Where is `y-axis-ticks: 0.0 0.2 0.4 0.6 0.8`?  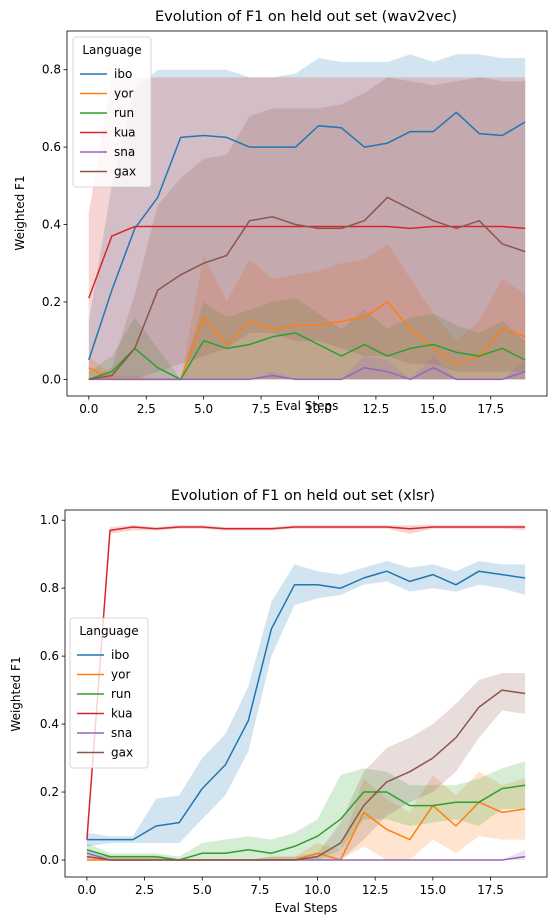 y-axis-ticks: 0.0 0.2 0.4 0.6 0.8 is located at coordinates (54, 224).